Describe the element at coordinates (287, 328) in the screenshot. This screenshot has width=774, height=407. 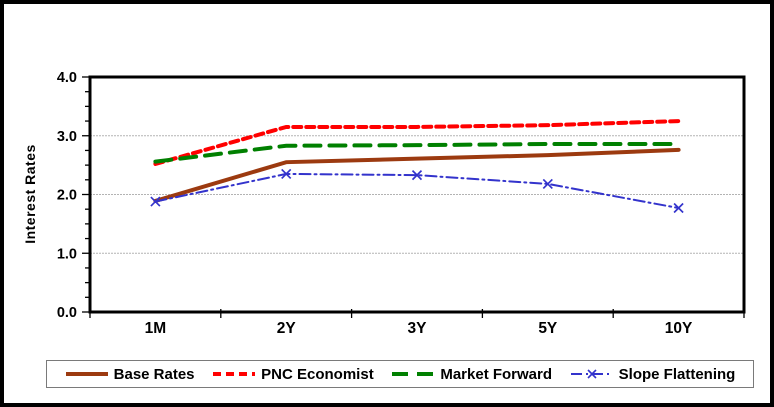
I see `x-tick-label: 2Y` at that location.